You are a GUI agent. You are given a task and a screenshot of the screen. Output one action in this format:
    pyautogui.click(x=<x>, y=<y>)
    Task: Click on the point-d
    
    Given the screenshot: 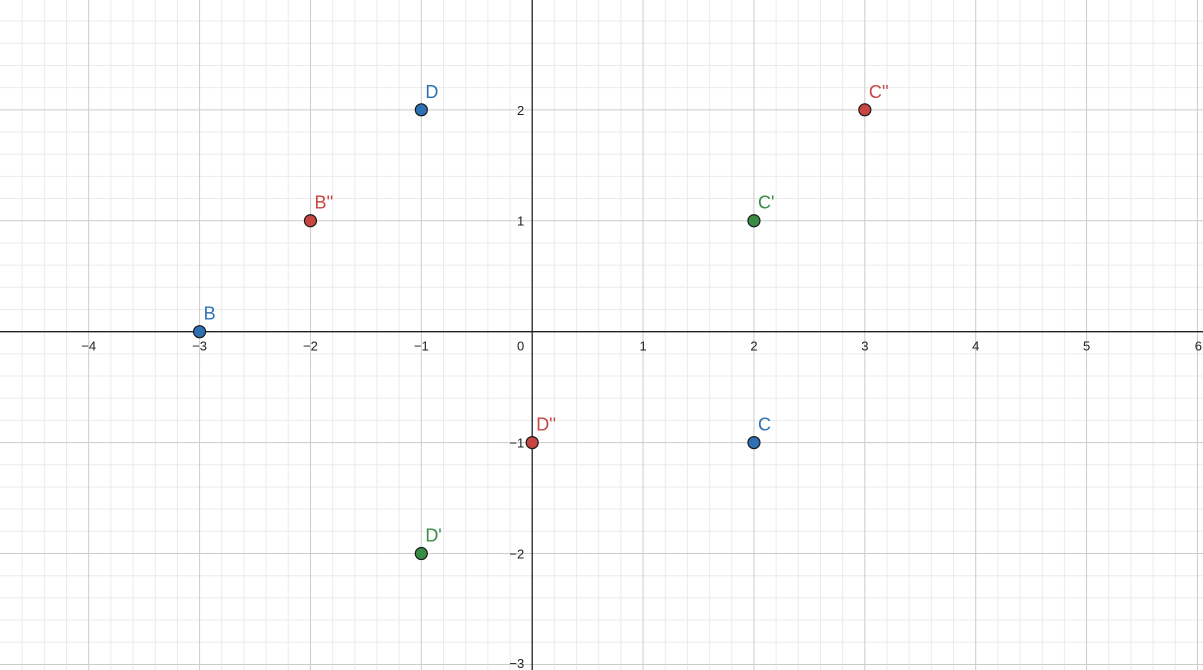 What is the action you would take?
    pyautogui.click(x=421, y=110)
    